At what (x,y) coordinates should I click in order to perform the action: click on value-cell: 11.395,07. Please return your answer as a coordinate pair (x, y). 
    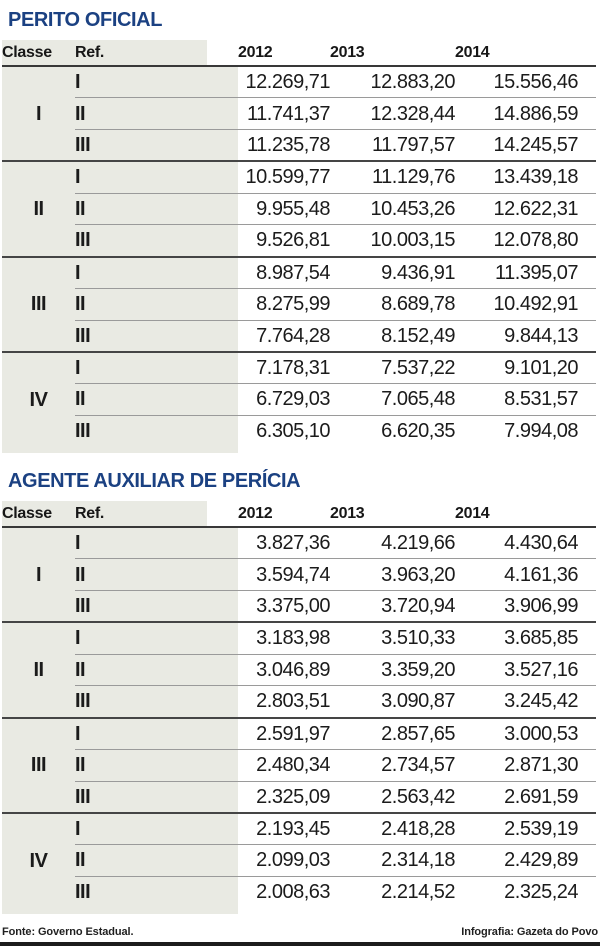
    Looking at the image, I should click on (525, 272).